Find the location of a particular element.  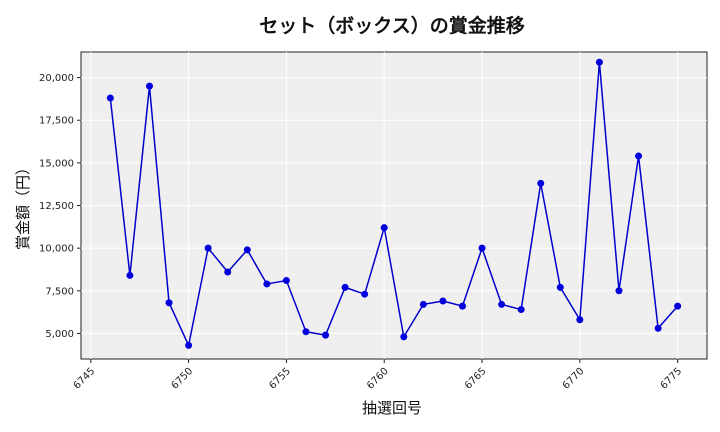

x-tick-label: 6750 is located at coordinates (182, 379).